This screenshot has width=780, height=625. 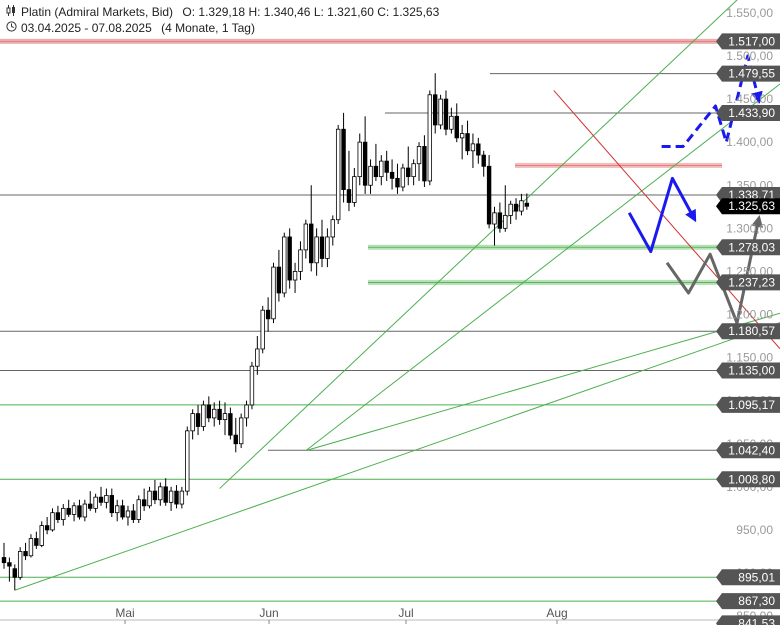 I want to click on y-tick-label: 950,00, so click(x=754, y=530).